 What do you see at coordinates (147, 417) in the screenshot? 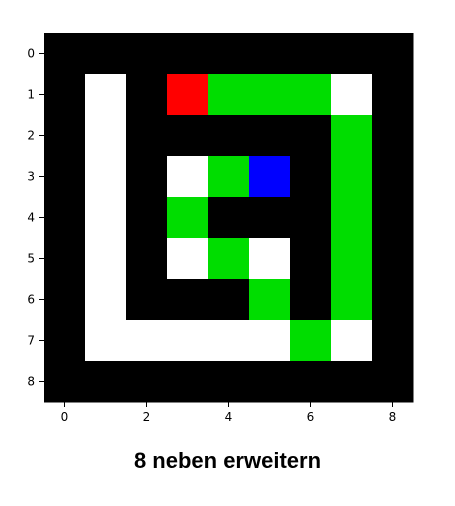
I see `x-tick-label: 2` at bounding box center [147, 417].